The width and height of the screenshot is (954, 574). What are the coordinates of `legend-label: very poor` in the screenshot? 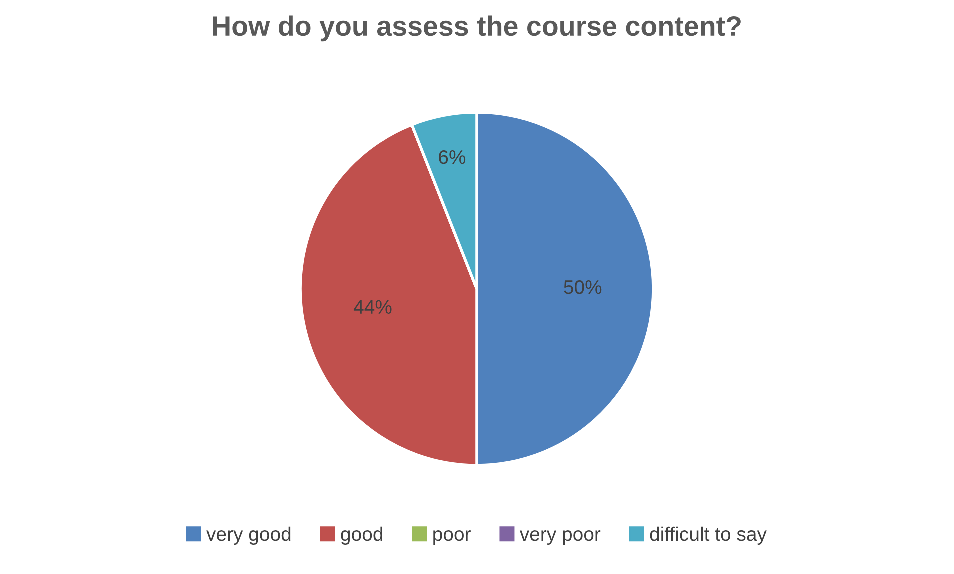 It's located at (560, 538).